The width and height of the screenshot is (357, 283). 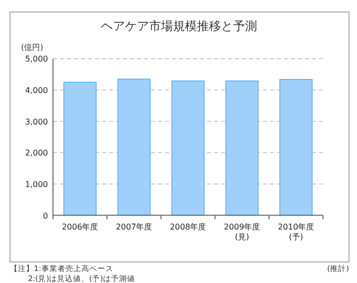 I want to click on x-tick-label: 2008年度, so click(x=188, y=227).